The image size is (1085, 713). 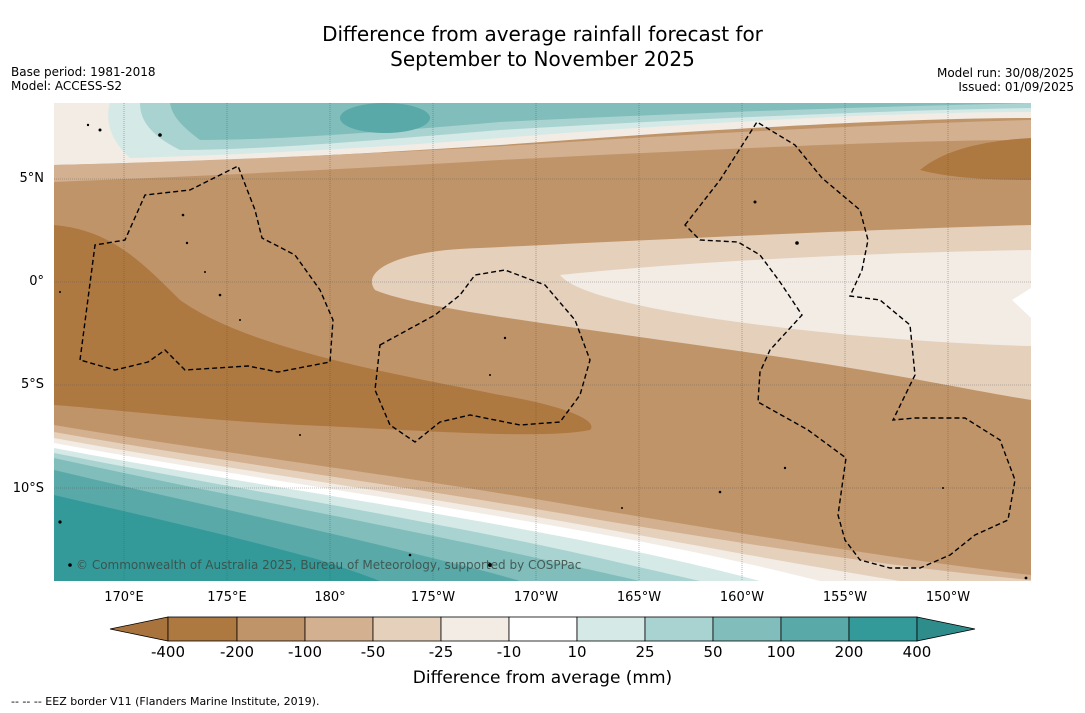 I want to click on lon-label: 160°W, so click(x=742, y=597).